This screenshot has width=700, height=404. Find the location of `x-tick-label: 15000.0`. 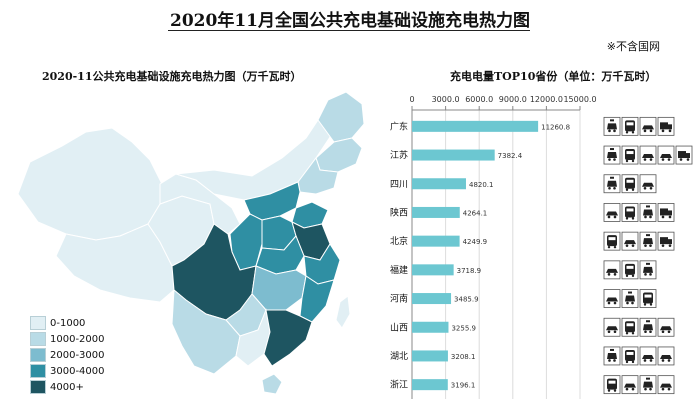

x-tick-label: 15000.0 is located at coordinates (579, 99).